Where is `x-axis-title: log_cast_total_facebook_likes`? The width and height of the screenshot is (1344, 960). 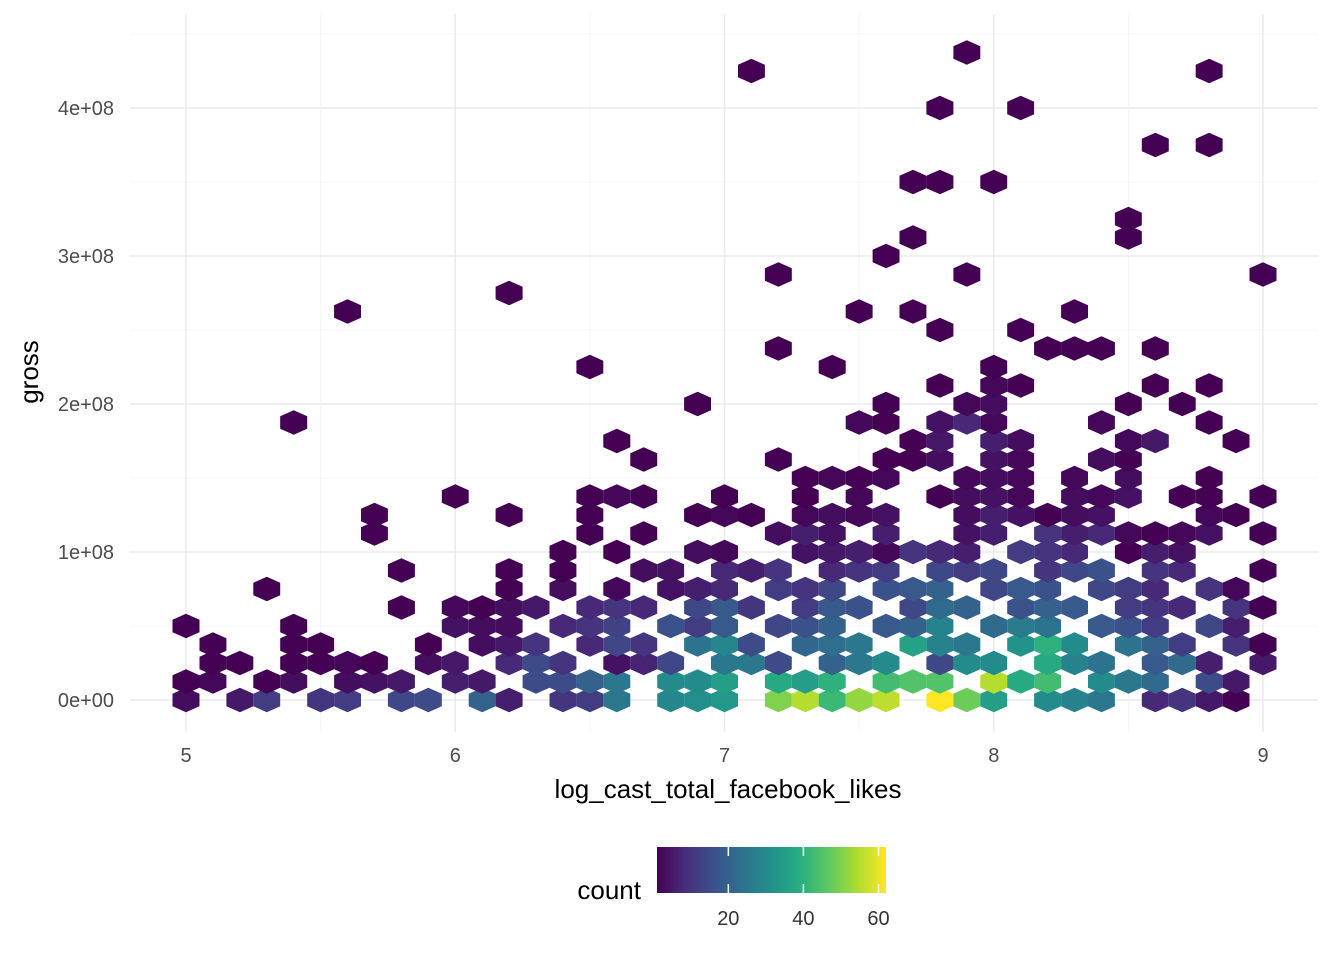 x-axis-title: log_cast_total_facebook_likes is located at coordinates (728, 789).